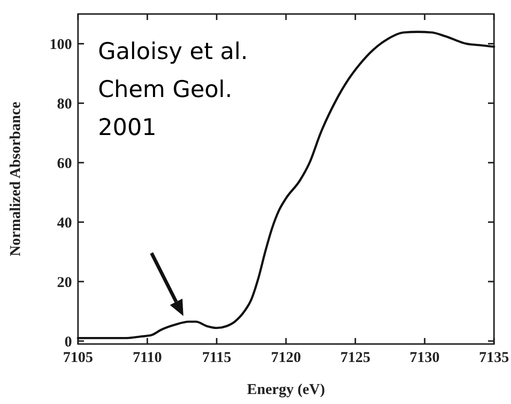  I want to click on y-axis-title: Normalized Absorbance, so click(16, 178).